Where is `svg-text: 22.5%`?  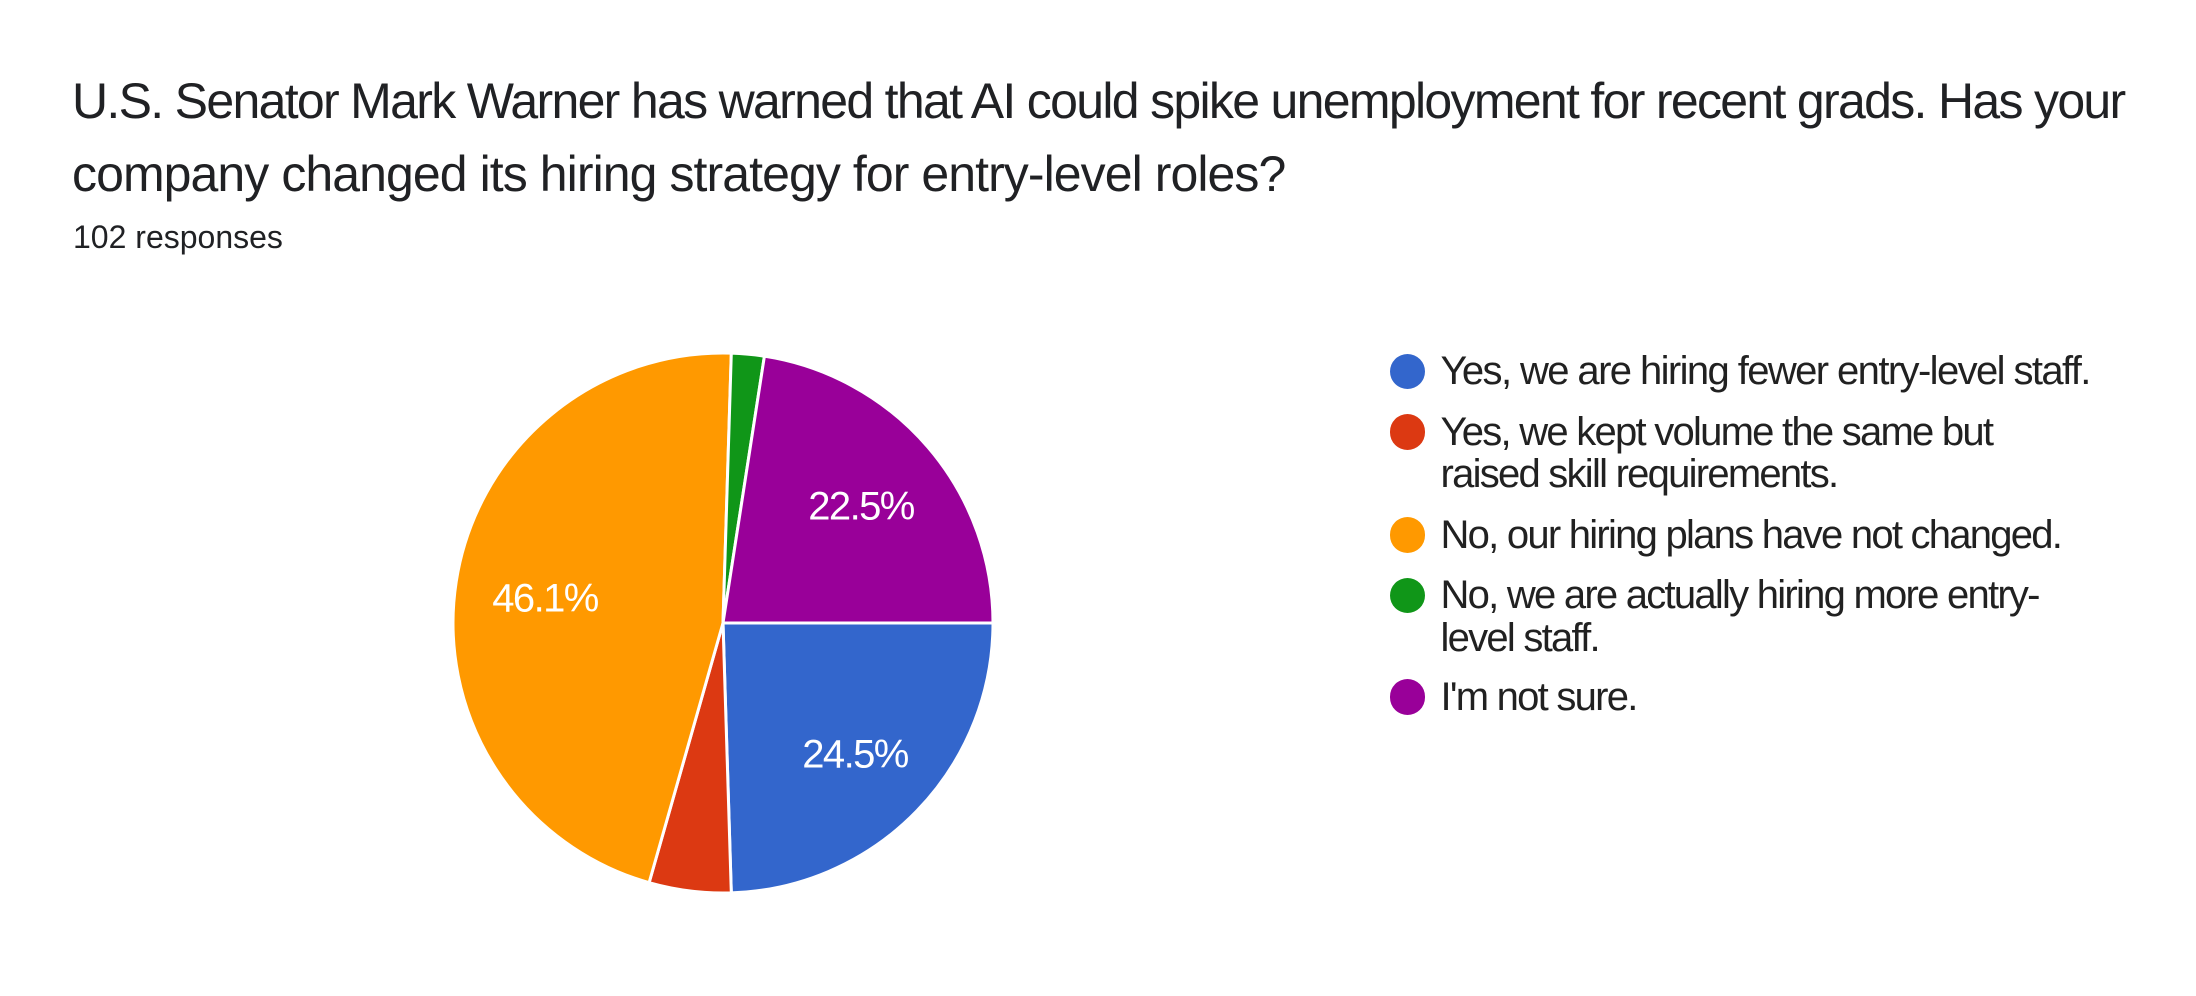
svg-text: 22.5% is located at coordinates (861, 507).